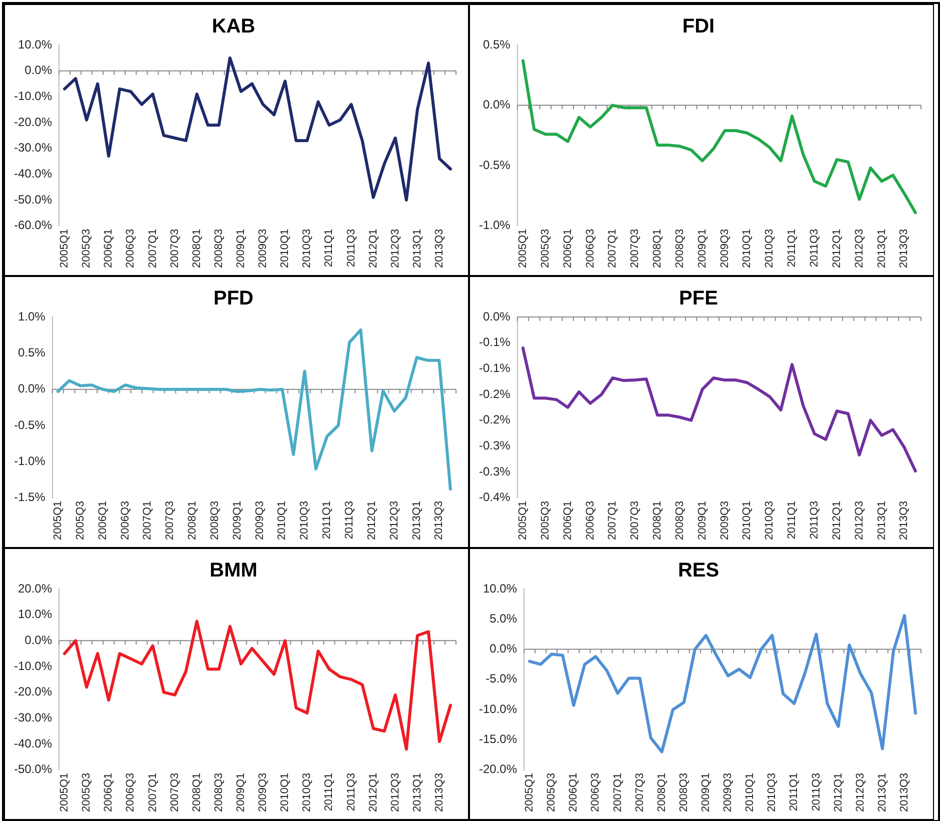 This screenshot has width=940, height=821. Describe the element at coordinates (33, 147) in the screenshot. I see `y-tick-label: -30.0%` at that location.